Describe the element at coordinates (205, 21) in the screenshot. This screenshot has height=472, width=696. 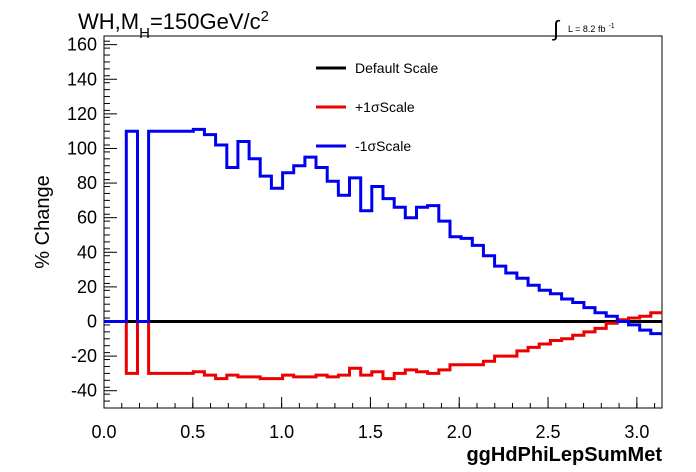
I see `title-rest: =150GeV/c` at that location.